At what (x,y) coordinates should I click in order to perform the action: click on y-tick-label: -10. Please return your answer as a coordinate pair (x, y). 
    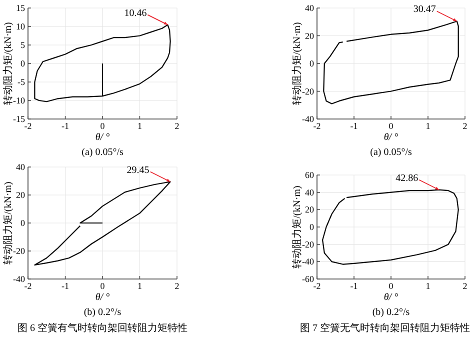
    Looking at the image, I should click on (19, 101).